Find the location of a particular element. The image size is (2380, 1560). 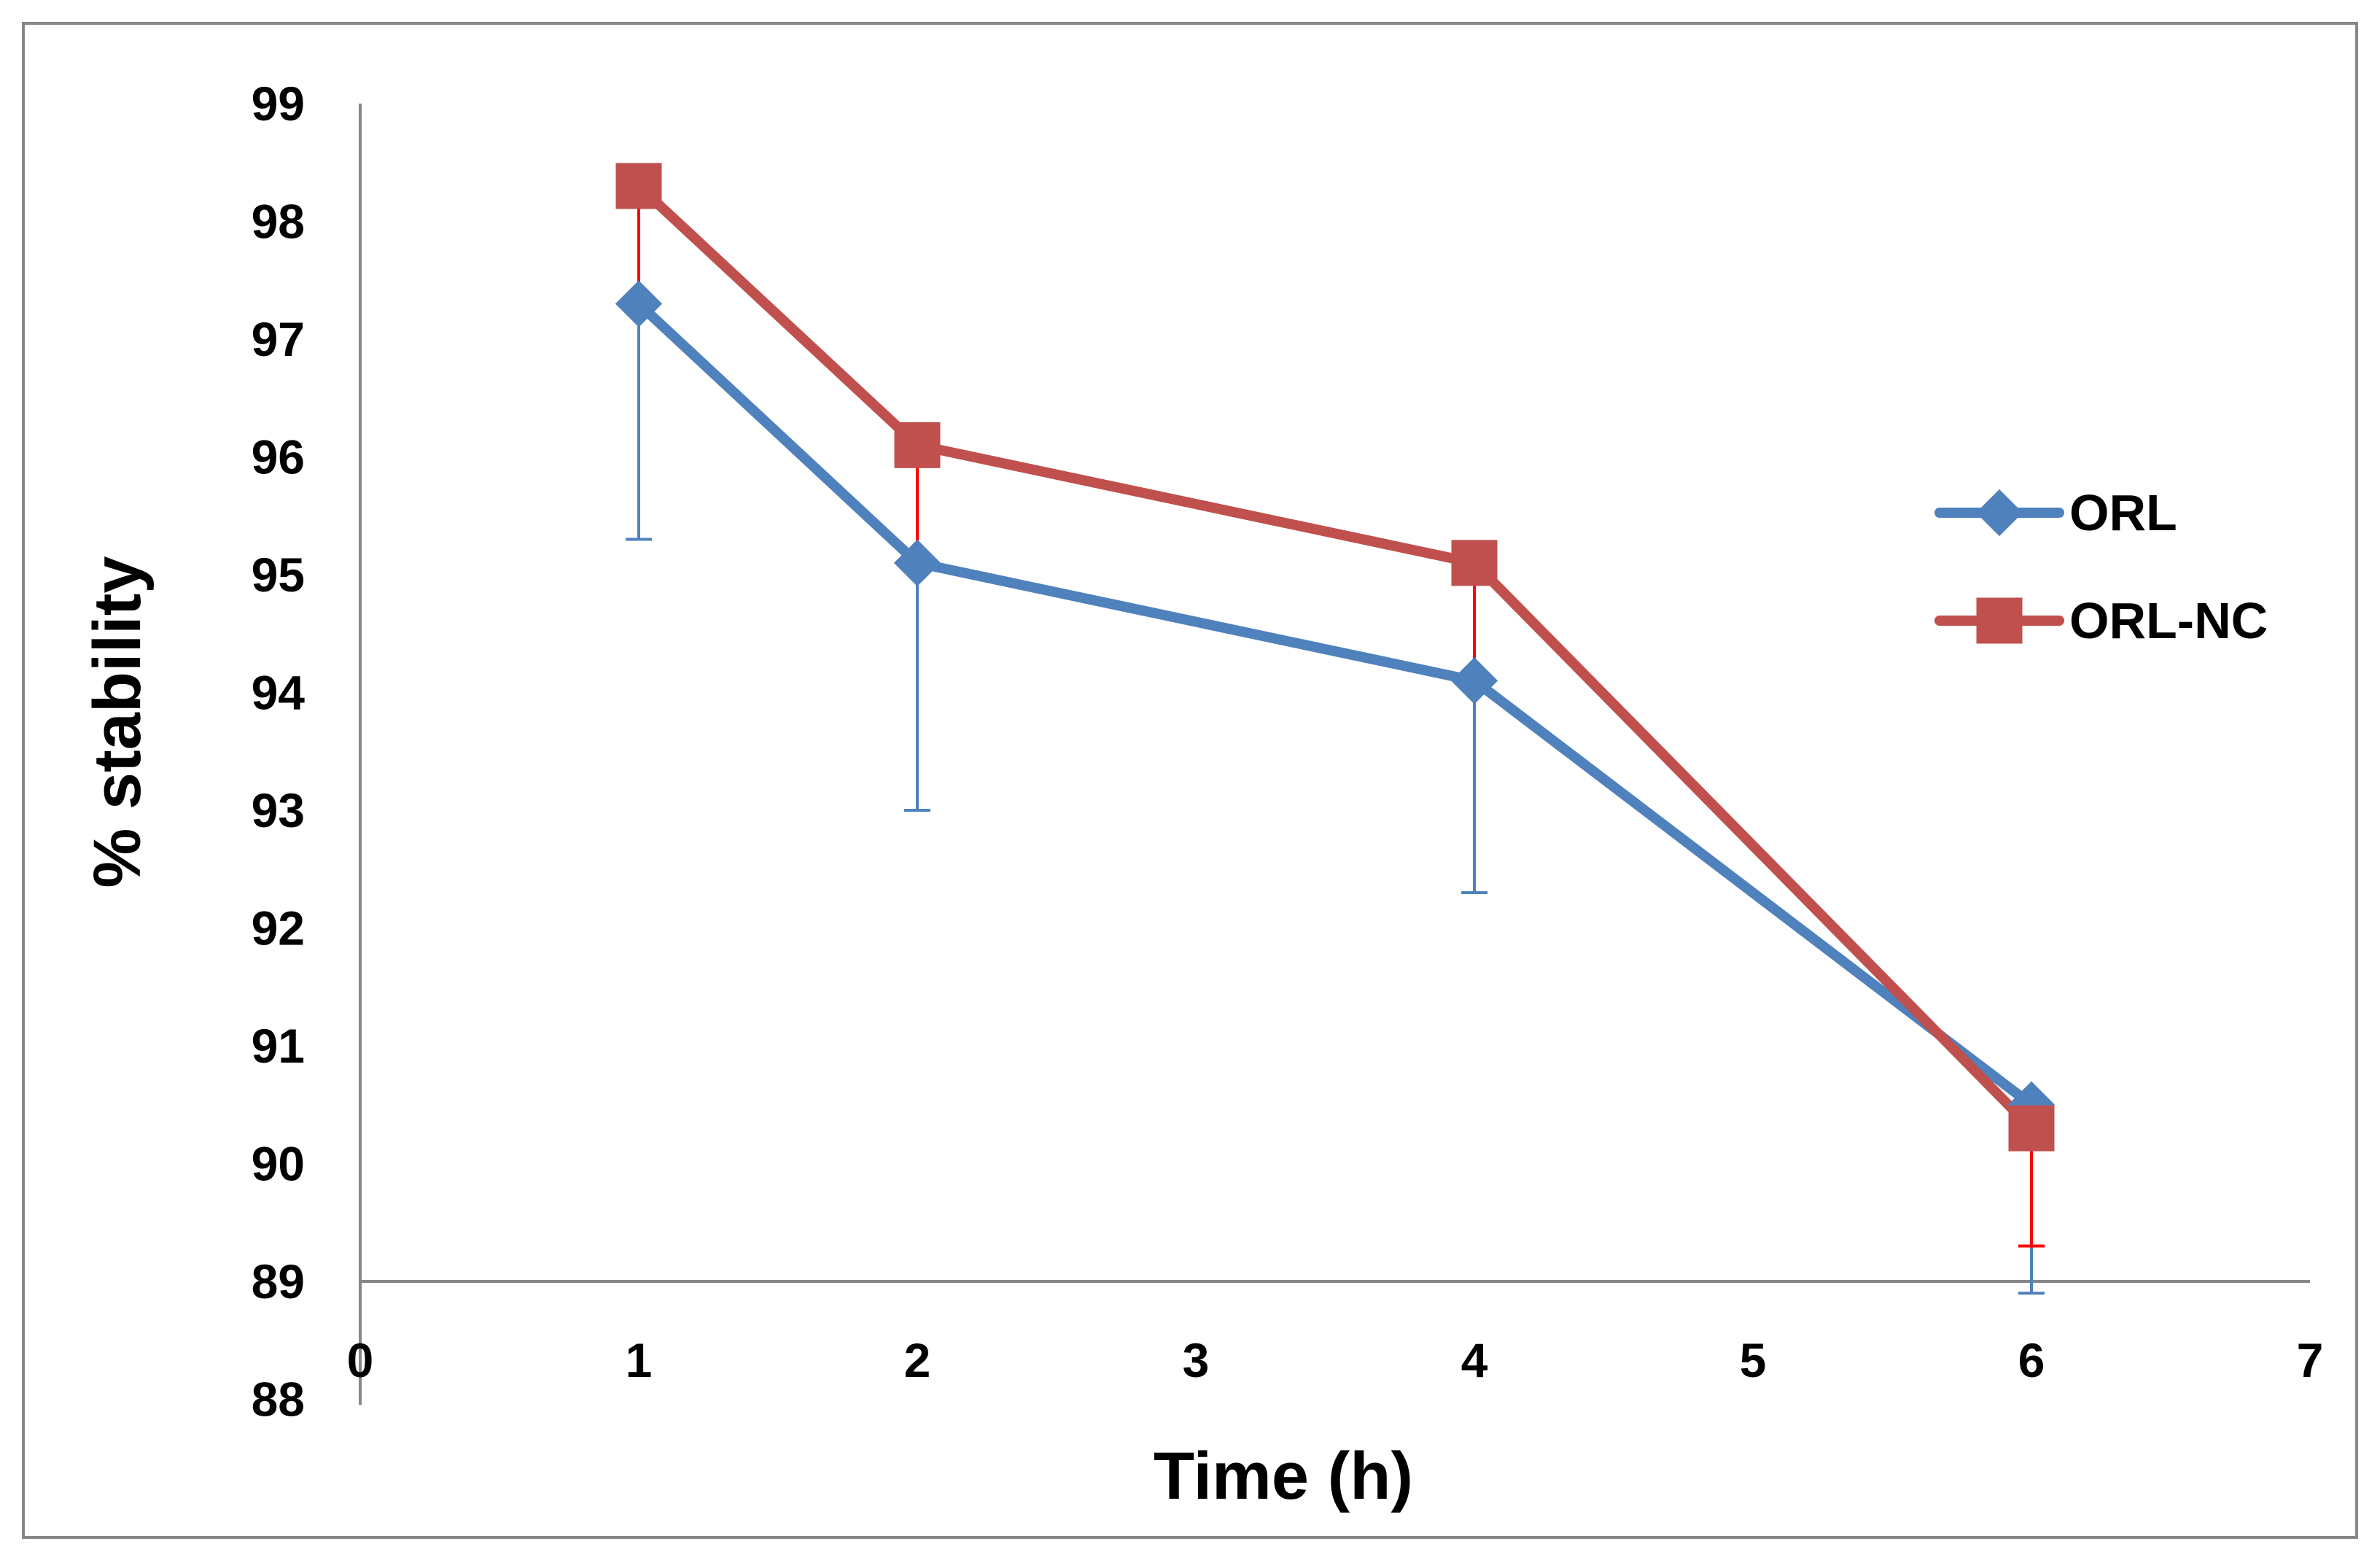

x-tick-label: 3 is located at coordinates (1196, 1360).